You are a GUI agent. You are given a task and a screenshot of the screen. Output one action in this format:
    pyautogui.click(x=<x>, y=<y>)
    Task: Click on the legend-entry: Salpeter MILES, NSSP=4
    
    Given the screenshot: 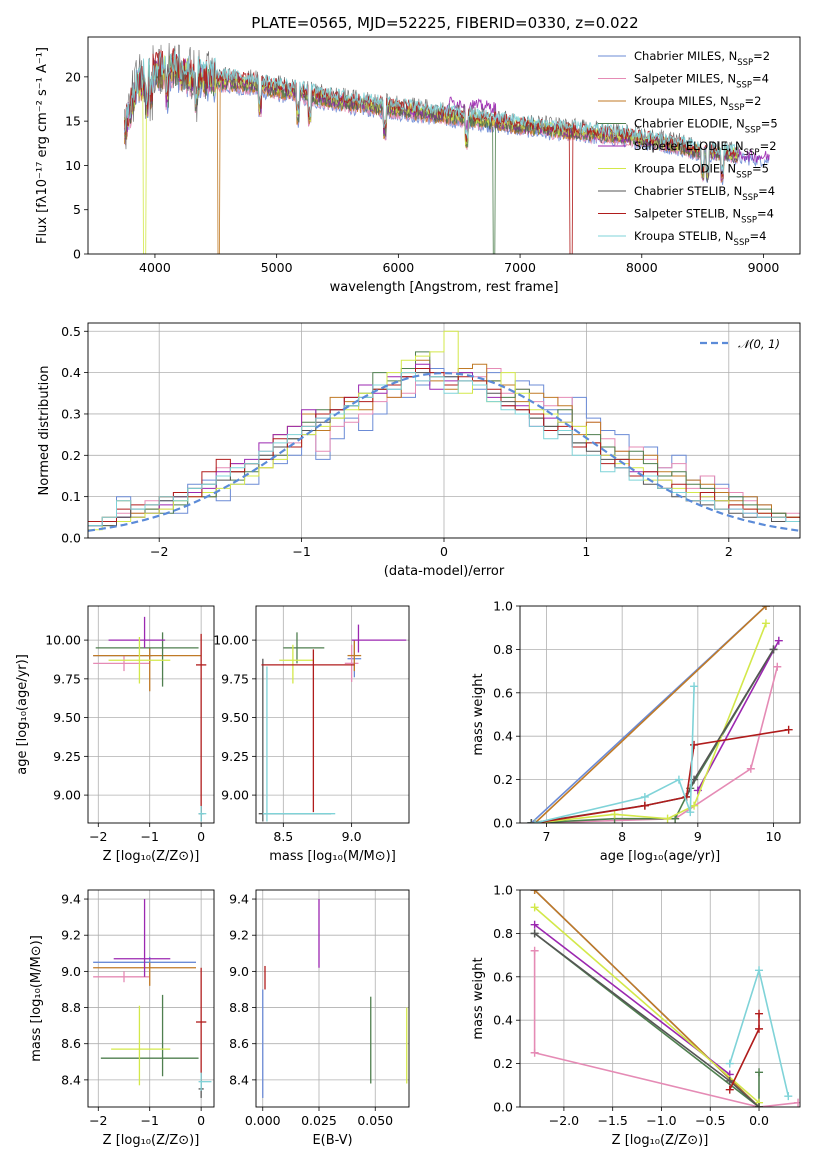 What is the action you would take?
    pyautogui.click(x=701, y=81)
    